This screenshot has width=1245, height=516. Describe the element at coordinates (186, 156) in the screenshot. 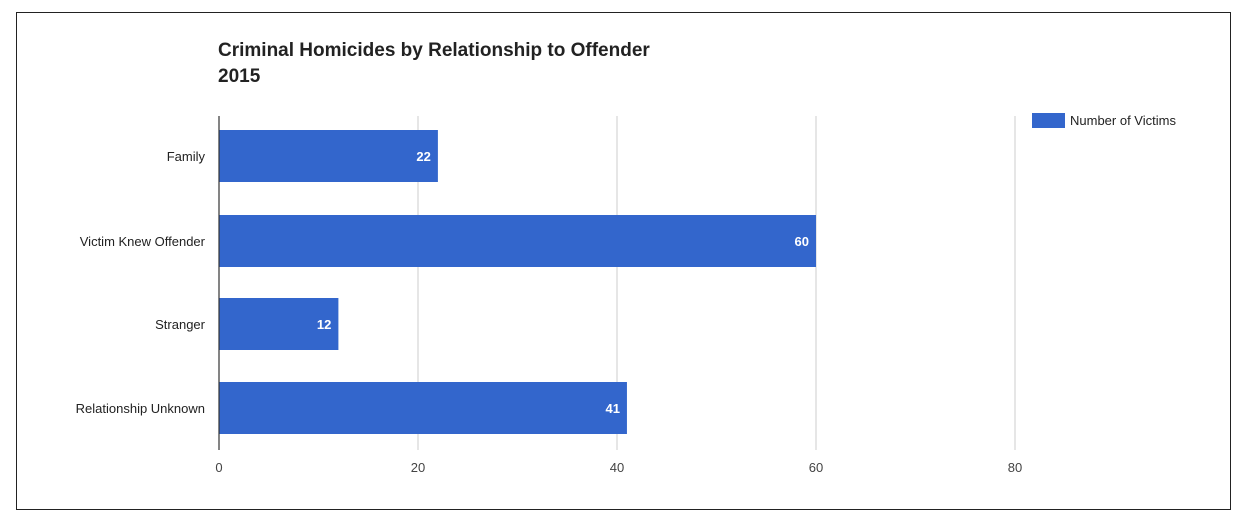

I see `category-label: Family` at that location.